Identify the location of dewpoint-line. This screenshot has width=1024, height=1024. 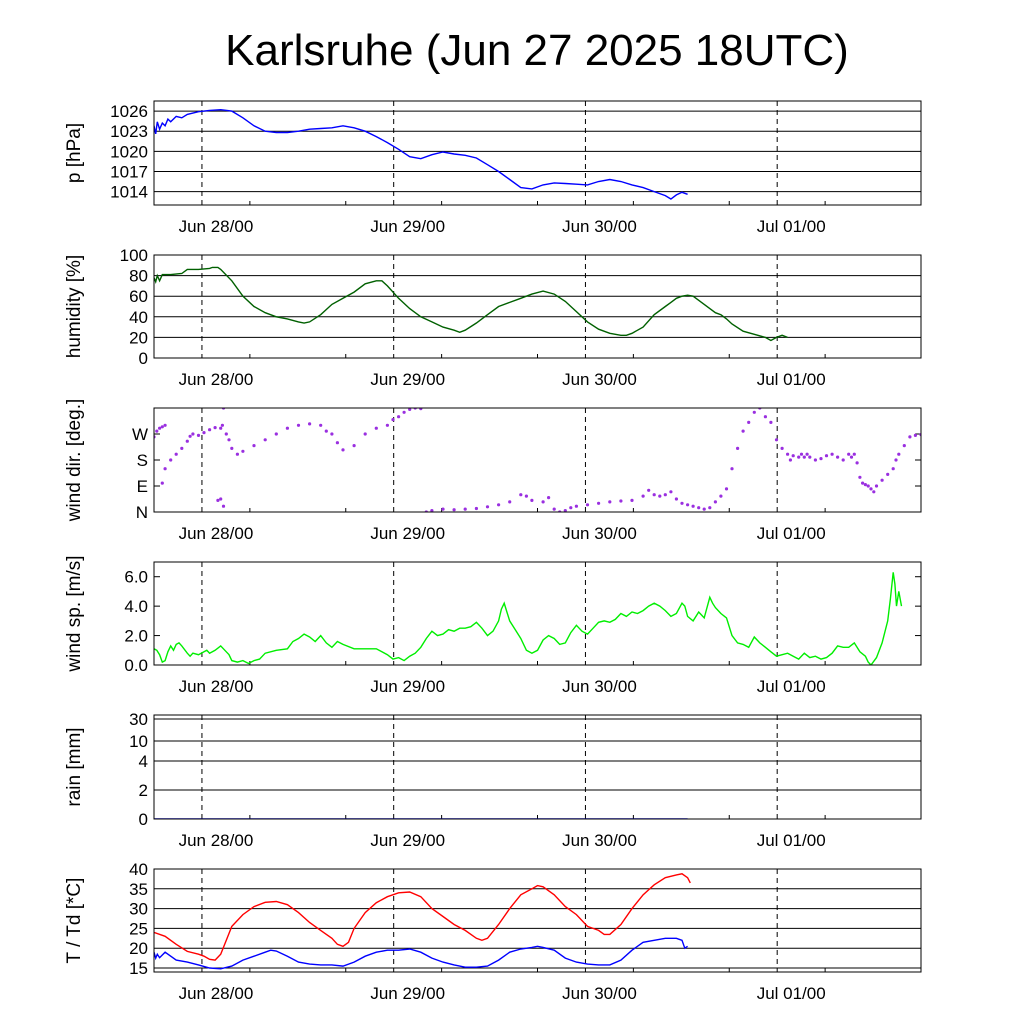
(421, 953).